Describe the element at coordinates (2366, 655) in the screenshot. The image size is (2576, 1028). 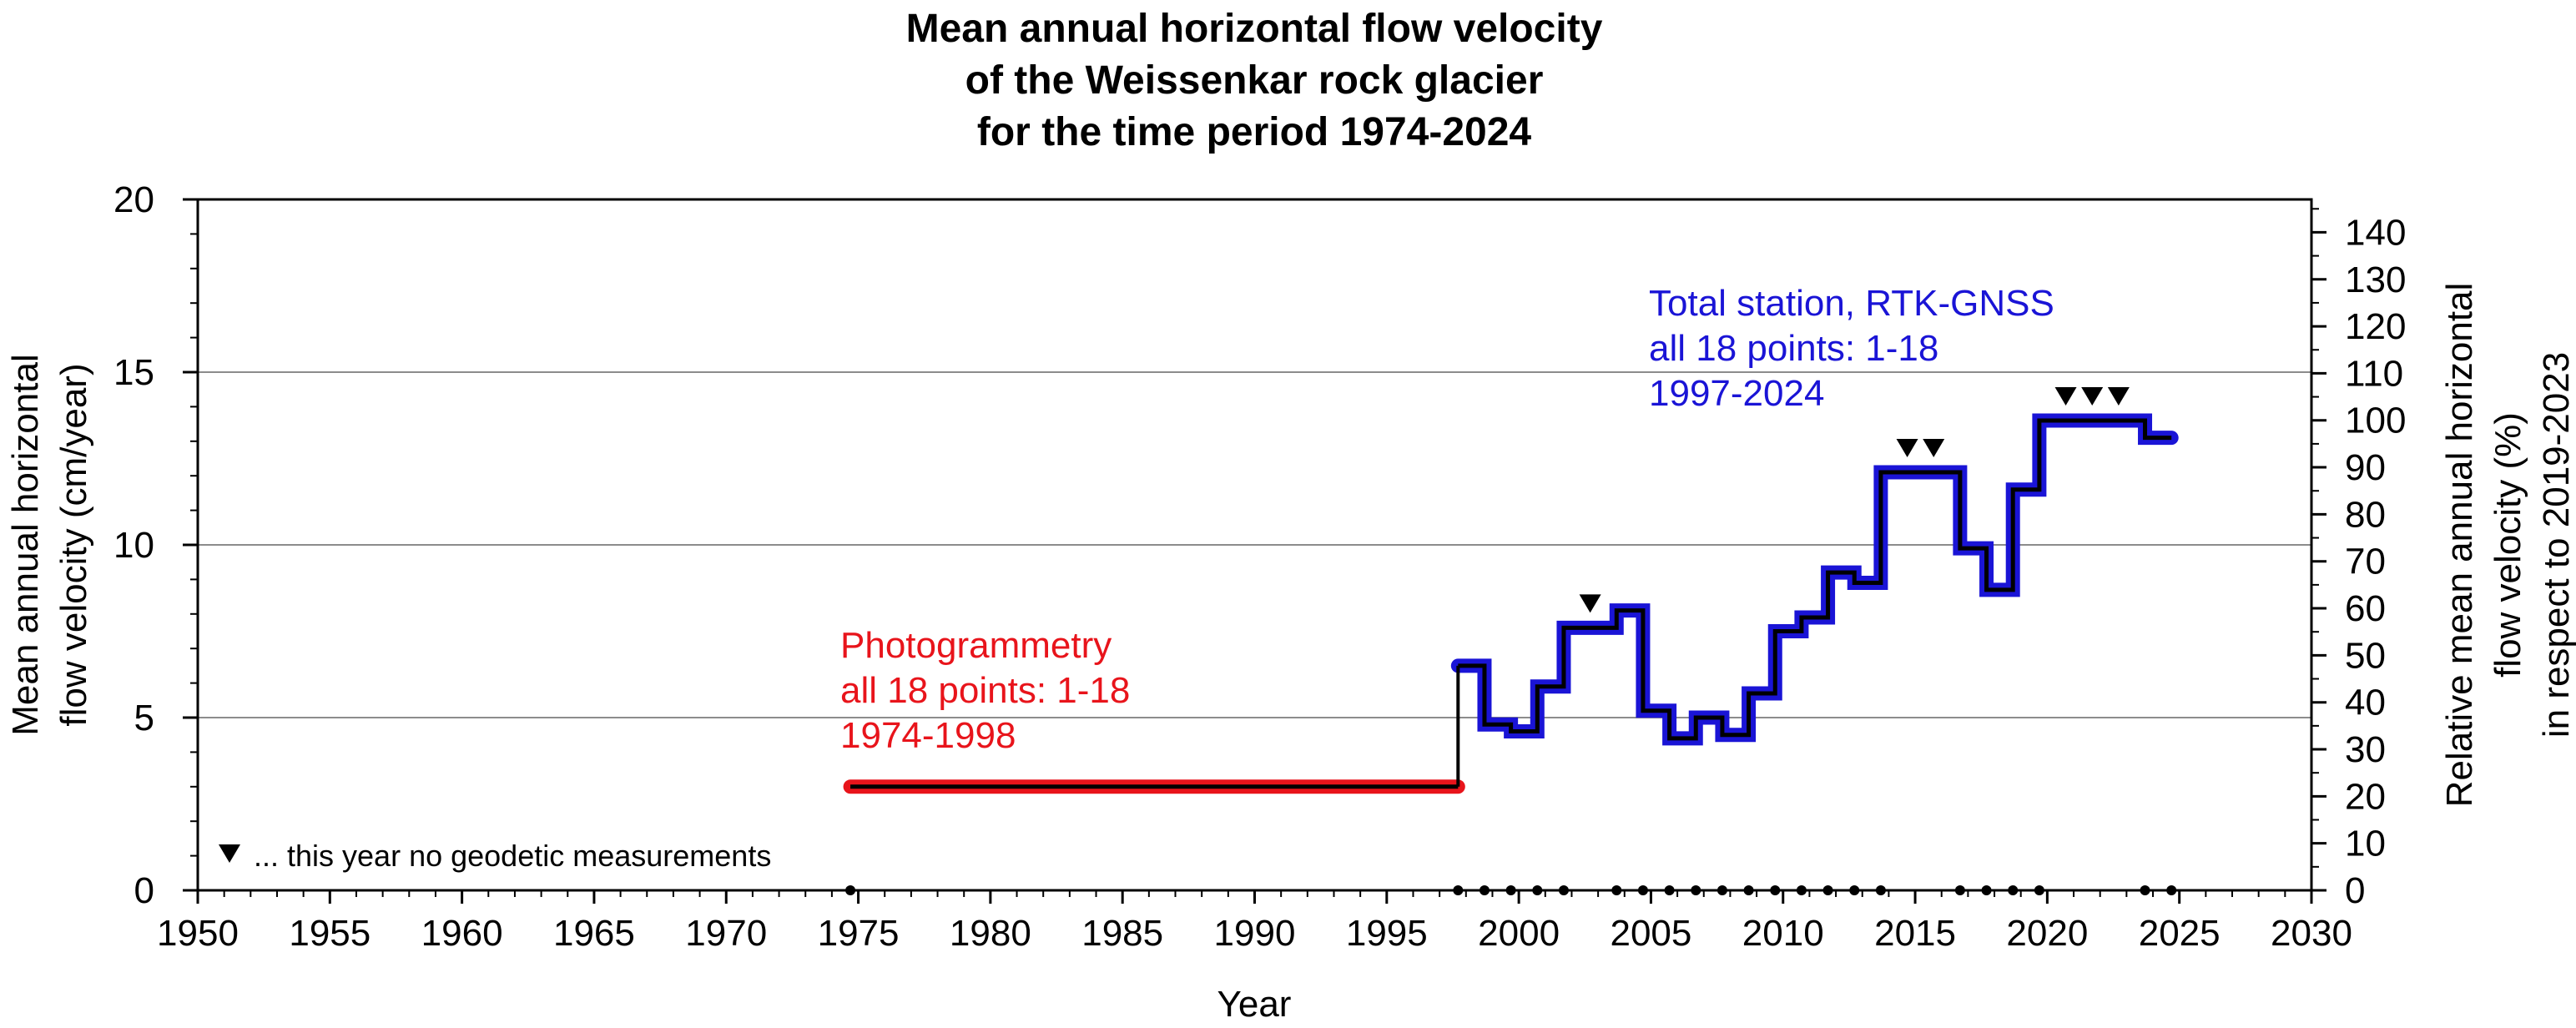
I see `y2-tick-label: 50` at that location.